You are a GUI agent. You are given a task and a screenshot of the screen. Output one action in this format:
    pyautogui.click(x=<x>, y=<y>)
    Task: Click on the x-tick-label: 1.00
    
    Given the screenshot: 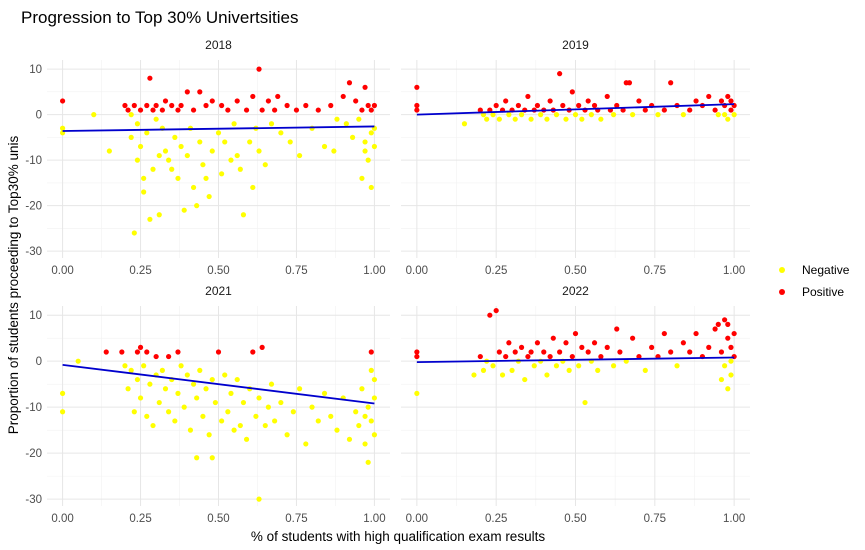 What is the action you would take?
    pyautogui.click(x=374, y=519)
    